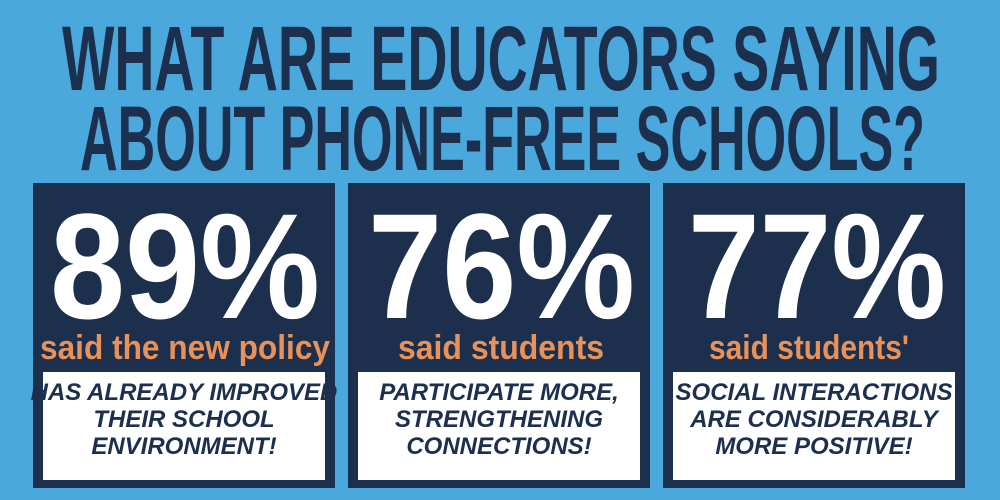 The width and height of the screenshot is (1000, 500). Describe the element at coordinates (185, 266) in the screenshot. I see `stat-percent: 89%` at that location.